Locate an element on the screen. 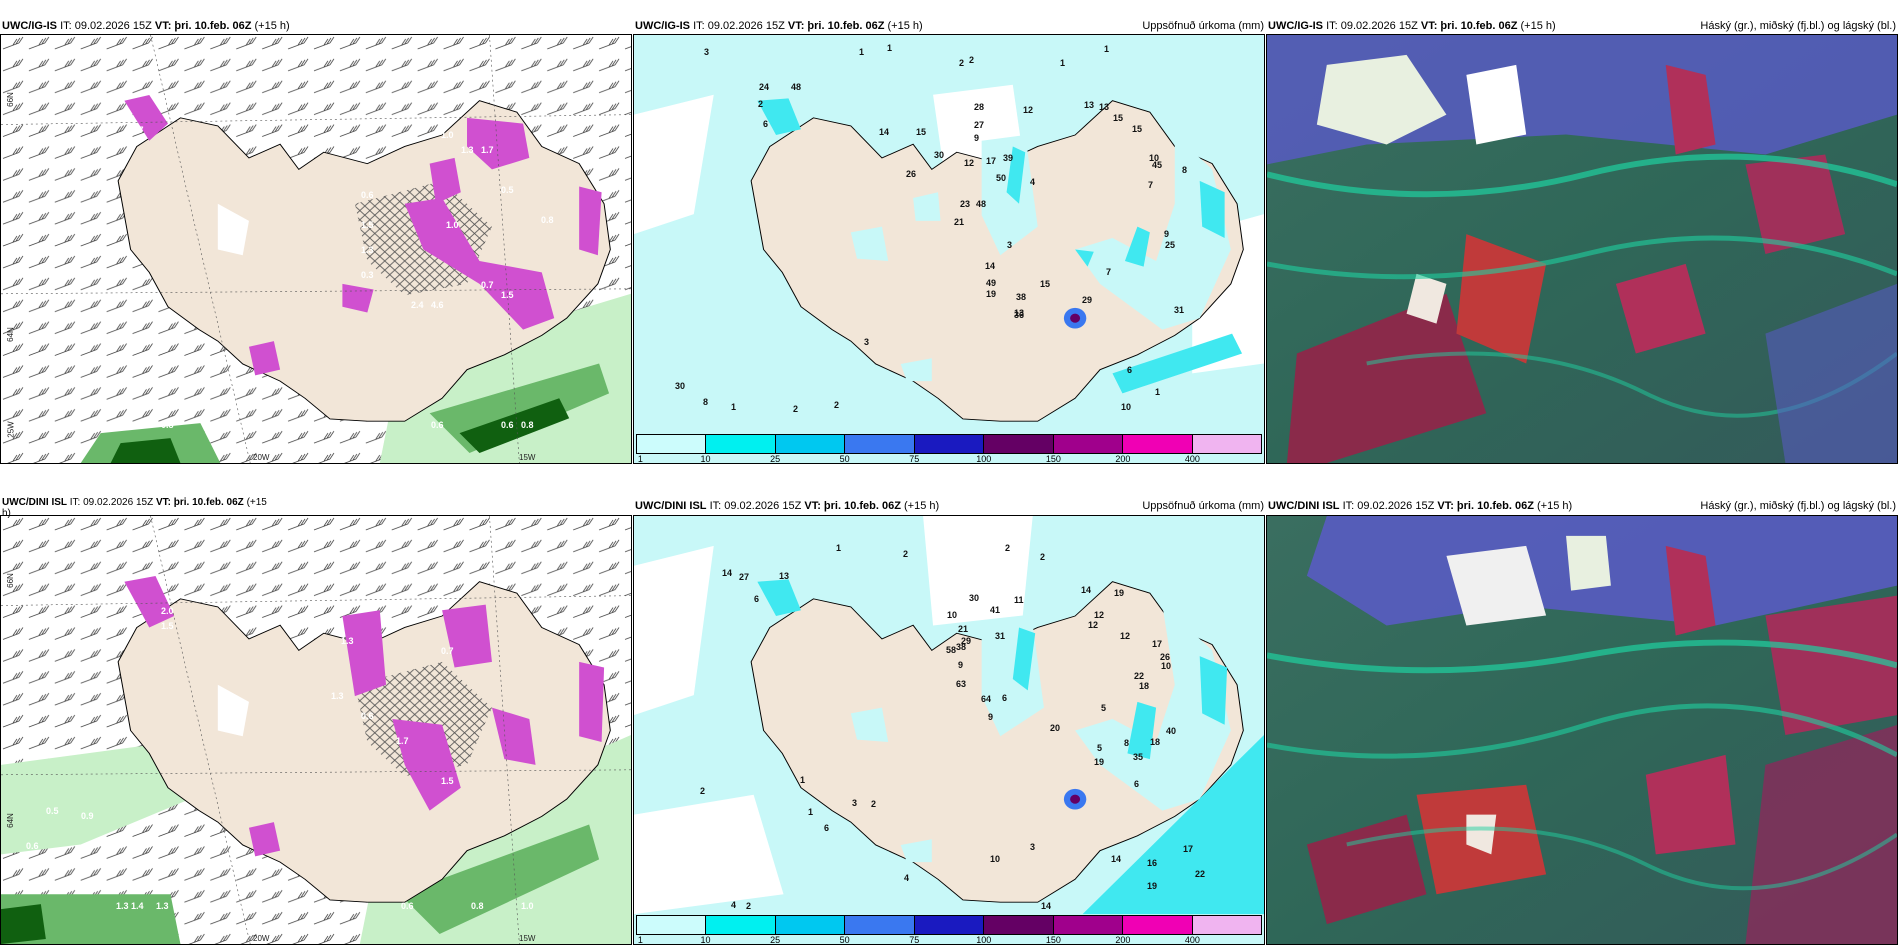 The height and width of the screenshot is (950, 1900). colorbar-tick: 75 is located at coordinates (914, 459).